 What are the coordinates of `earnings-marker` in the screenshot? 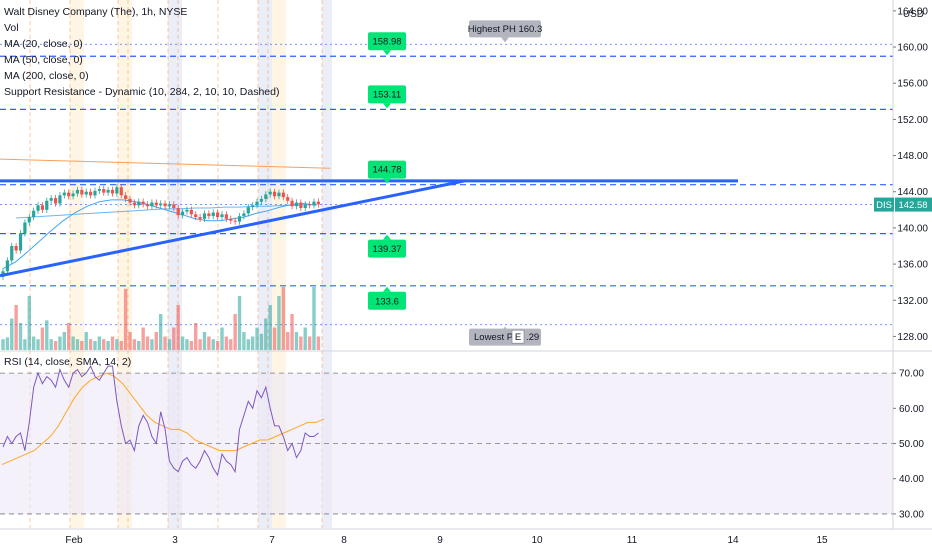 It's located at (518, 336).